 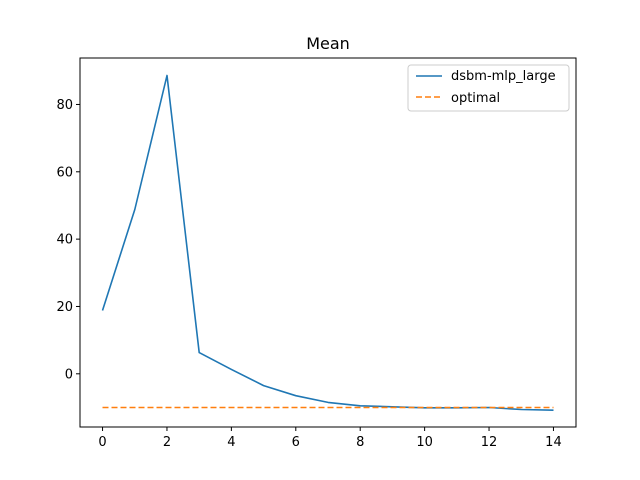 What do you see at coordinates (424, 442) in the screenshot?
I see `x-tick-label: 10` at bounding box center [424, 442].